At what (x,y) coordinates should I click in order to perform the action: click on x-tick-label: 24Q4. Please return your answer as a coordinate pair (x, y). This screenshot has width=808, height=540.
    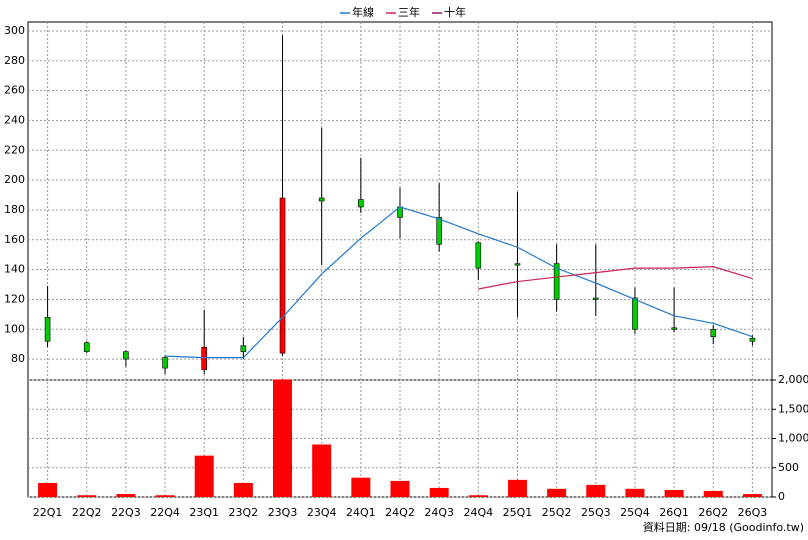
    Looking at the image, I should click on (478, 512).